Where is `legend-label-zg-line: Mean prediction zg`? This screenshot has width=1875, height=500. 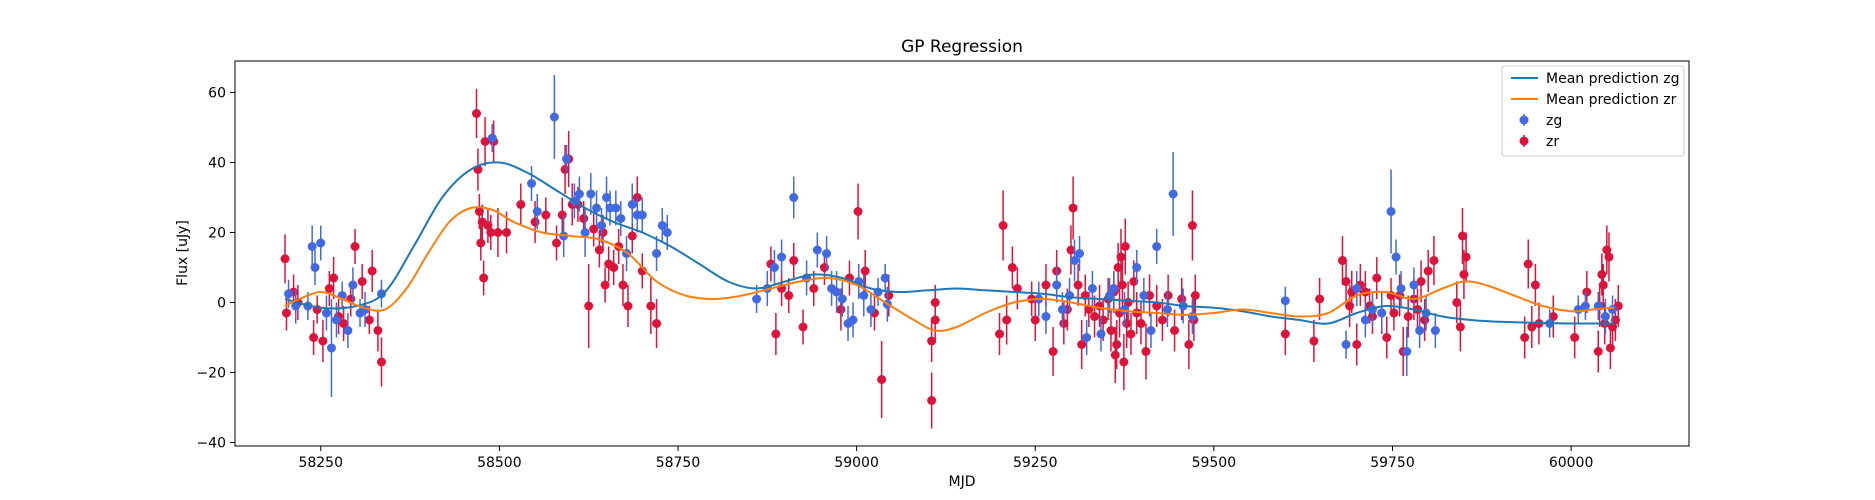
legend-label-zg-line: Mean prediction zg is located at coordinates (1613, 79).